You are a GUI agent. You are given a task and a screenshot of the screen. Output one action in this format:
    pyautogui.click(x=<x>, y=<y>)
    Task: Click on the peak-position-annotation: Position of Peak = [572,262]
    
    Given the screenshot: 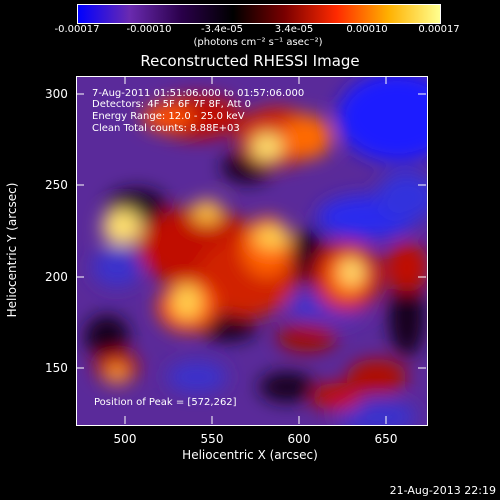 What is the action you would take?
    pyautogui.click(x=165, y=402)
    